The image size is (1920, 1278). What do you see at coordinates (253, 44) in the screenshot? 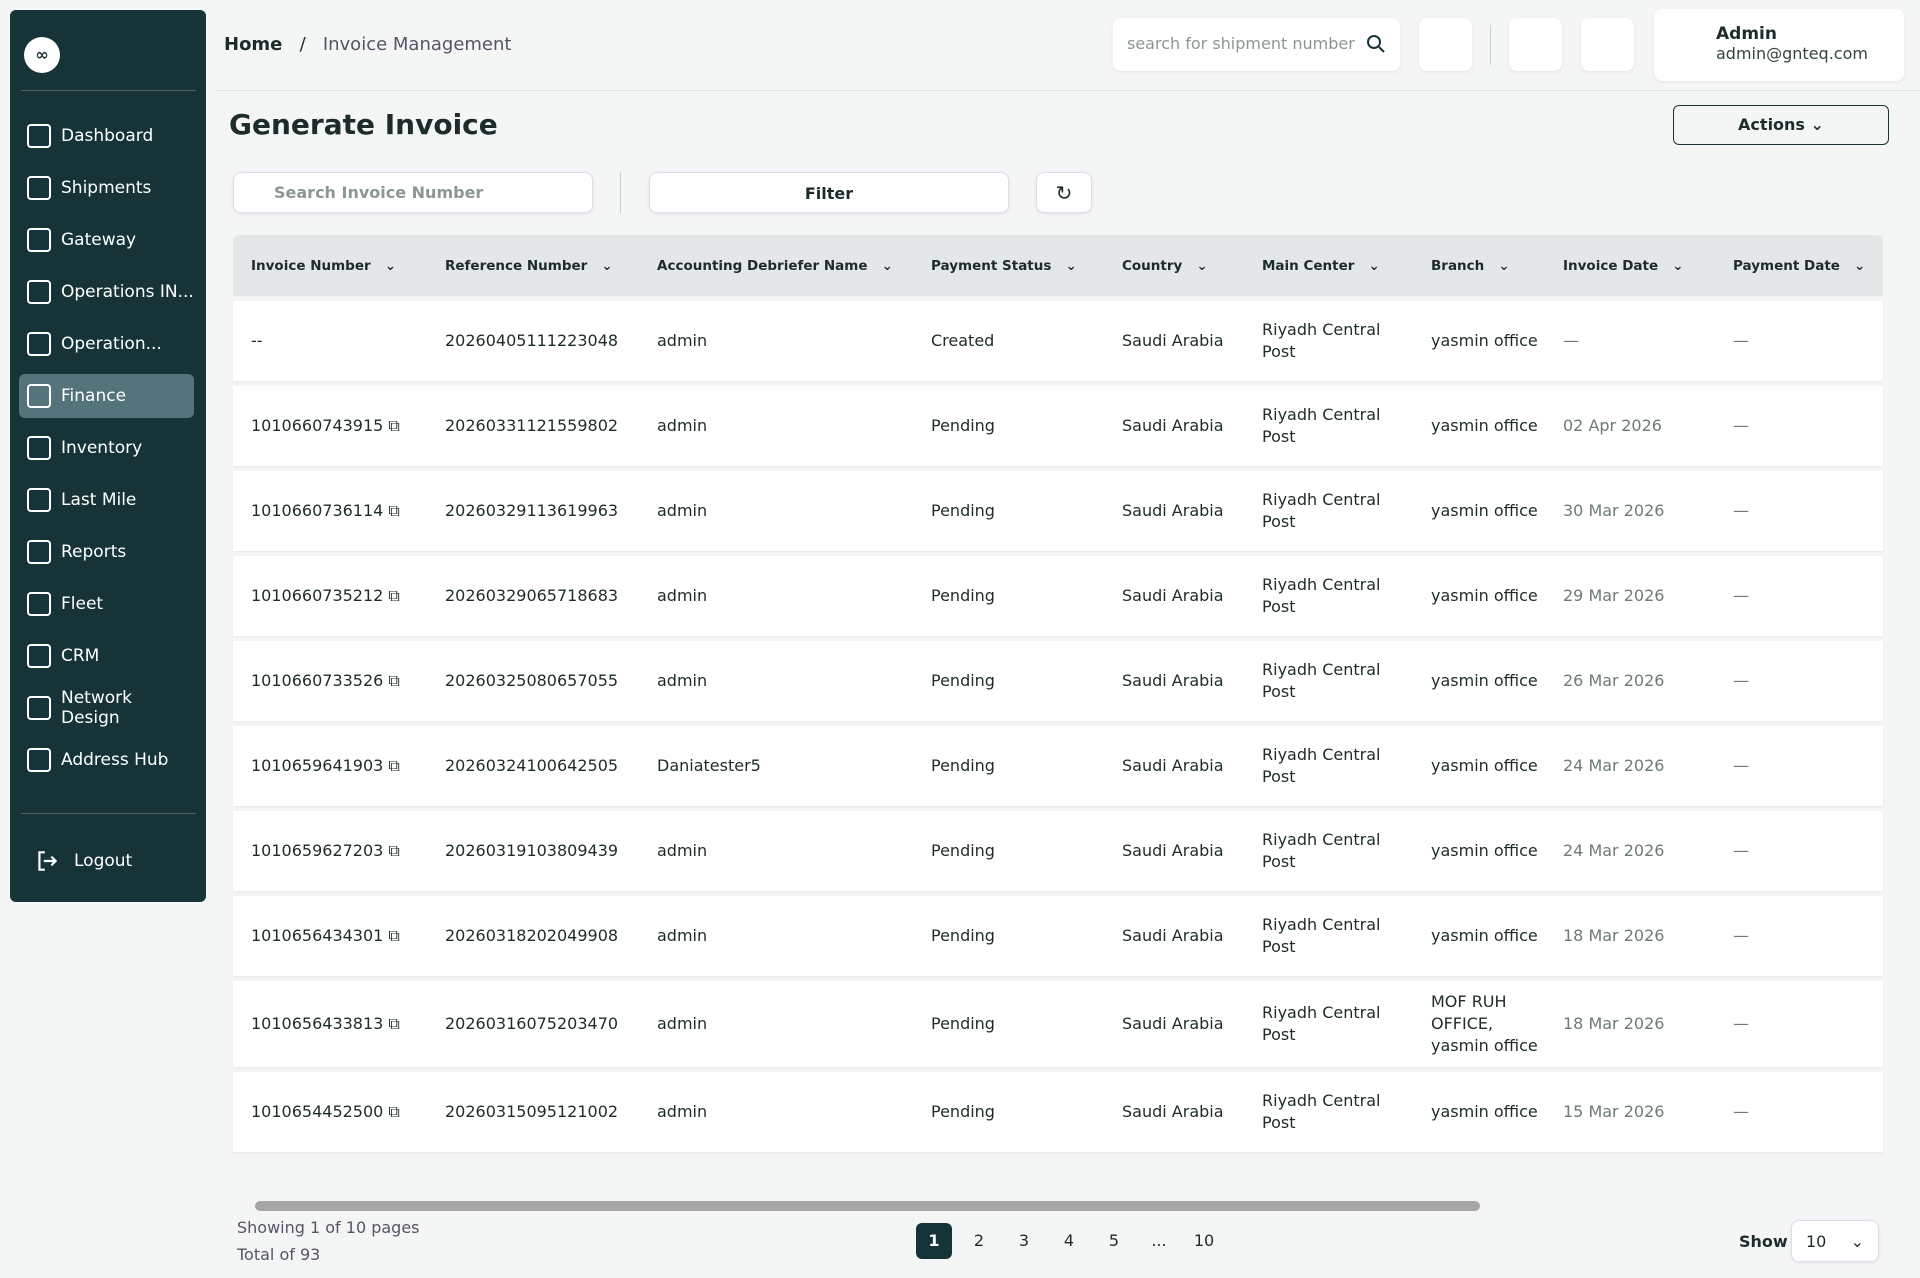
I see `crumb-home: Home` at bounding box center [253, 44].